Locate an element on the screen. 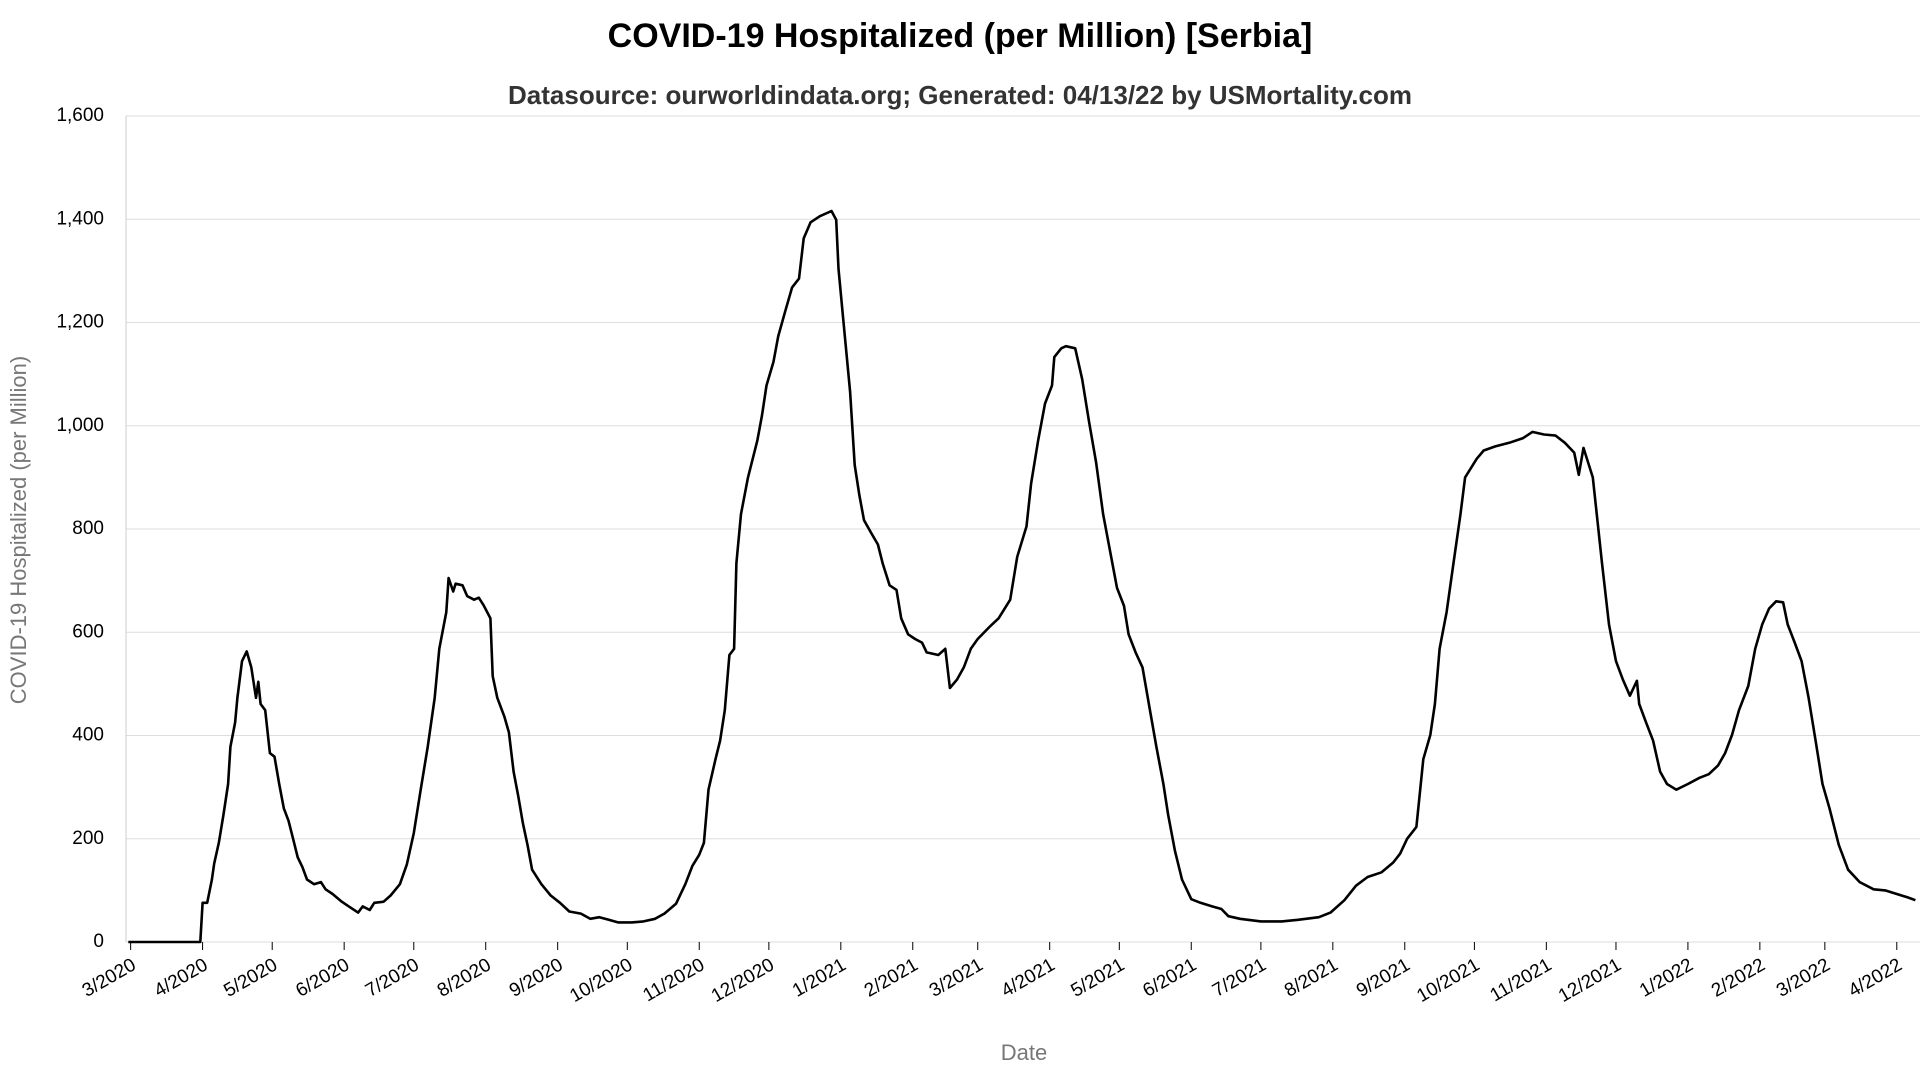 The width and height of the screenshot is (1920, 1080). x-tick-label: 5/2020 is located at coordinates (250, 977).